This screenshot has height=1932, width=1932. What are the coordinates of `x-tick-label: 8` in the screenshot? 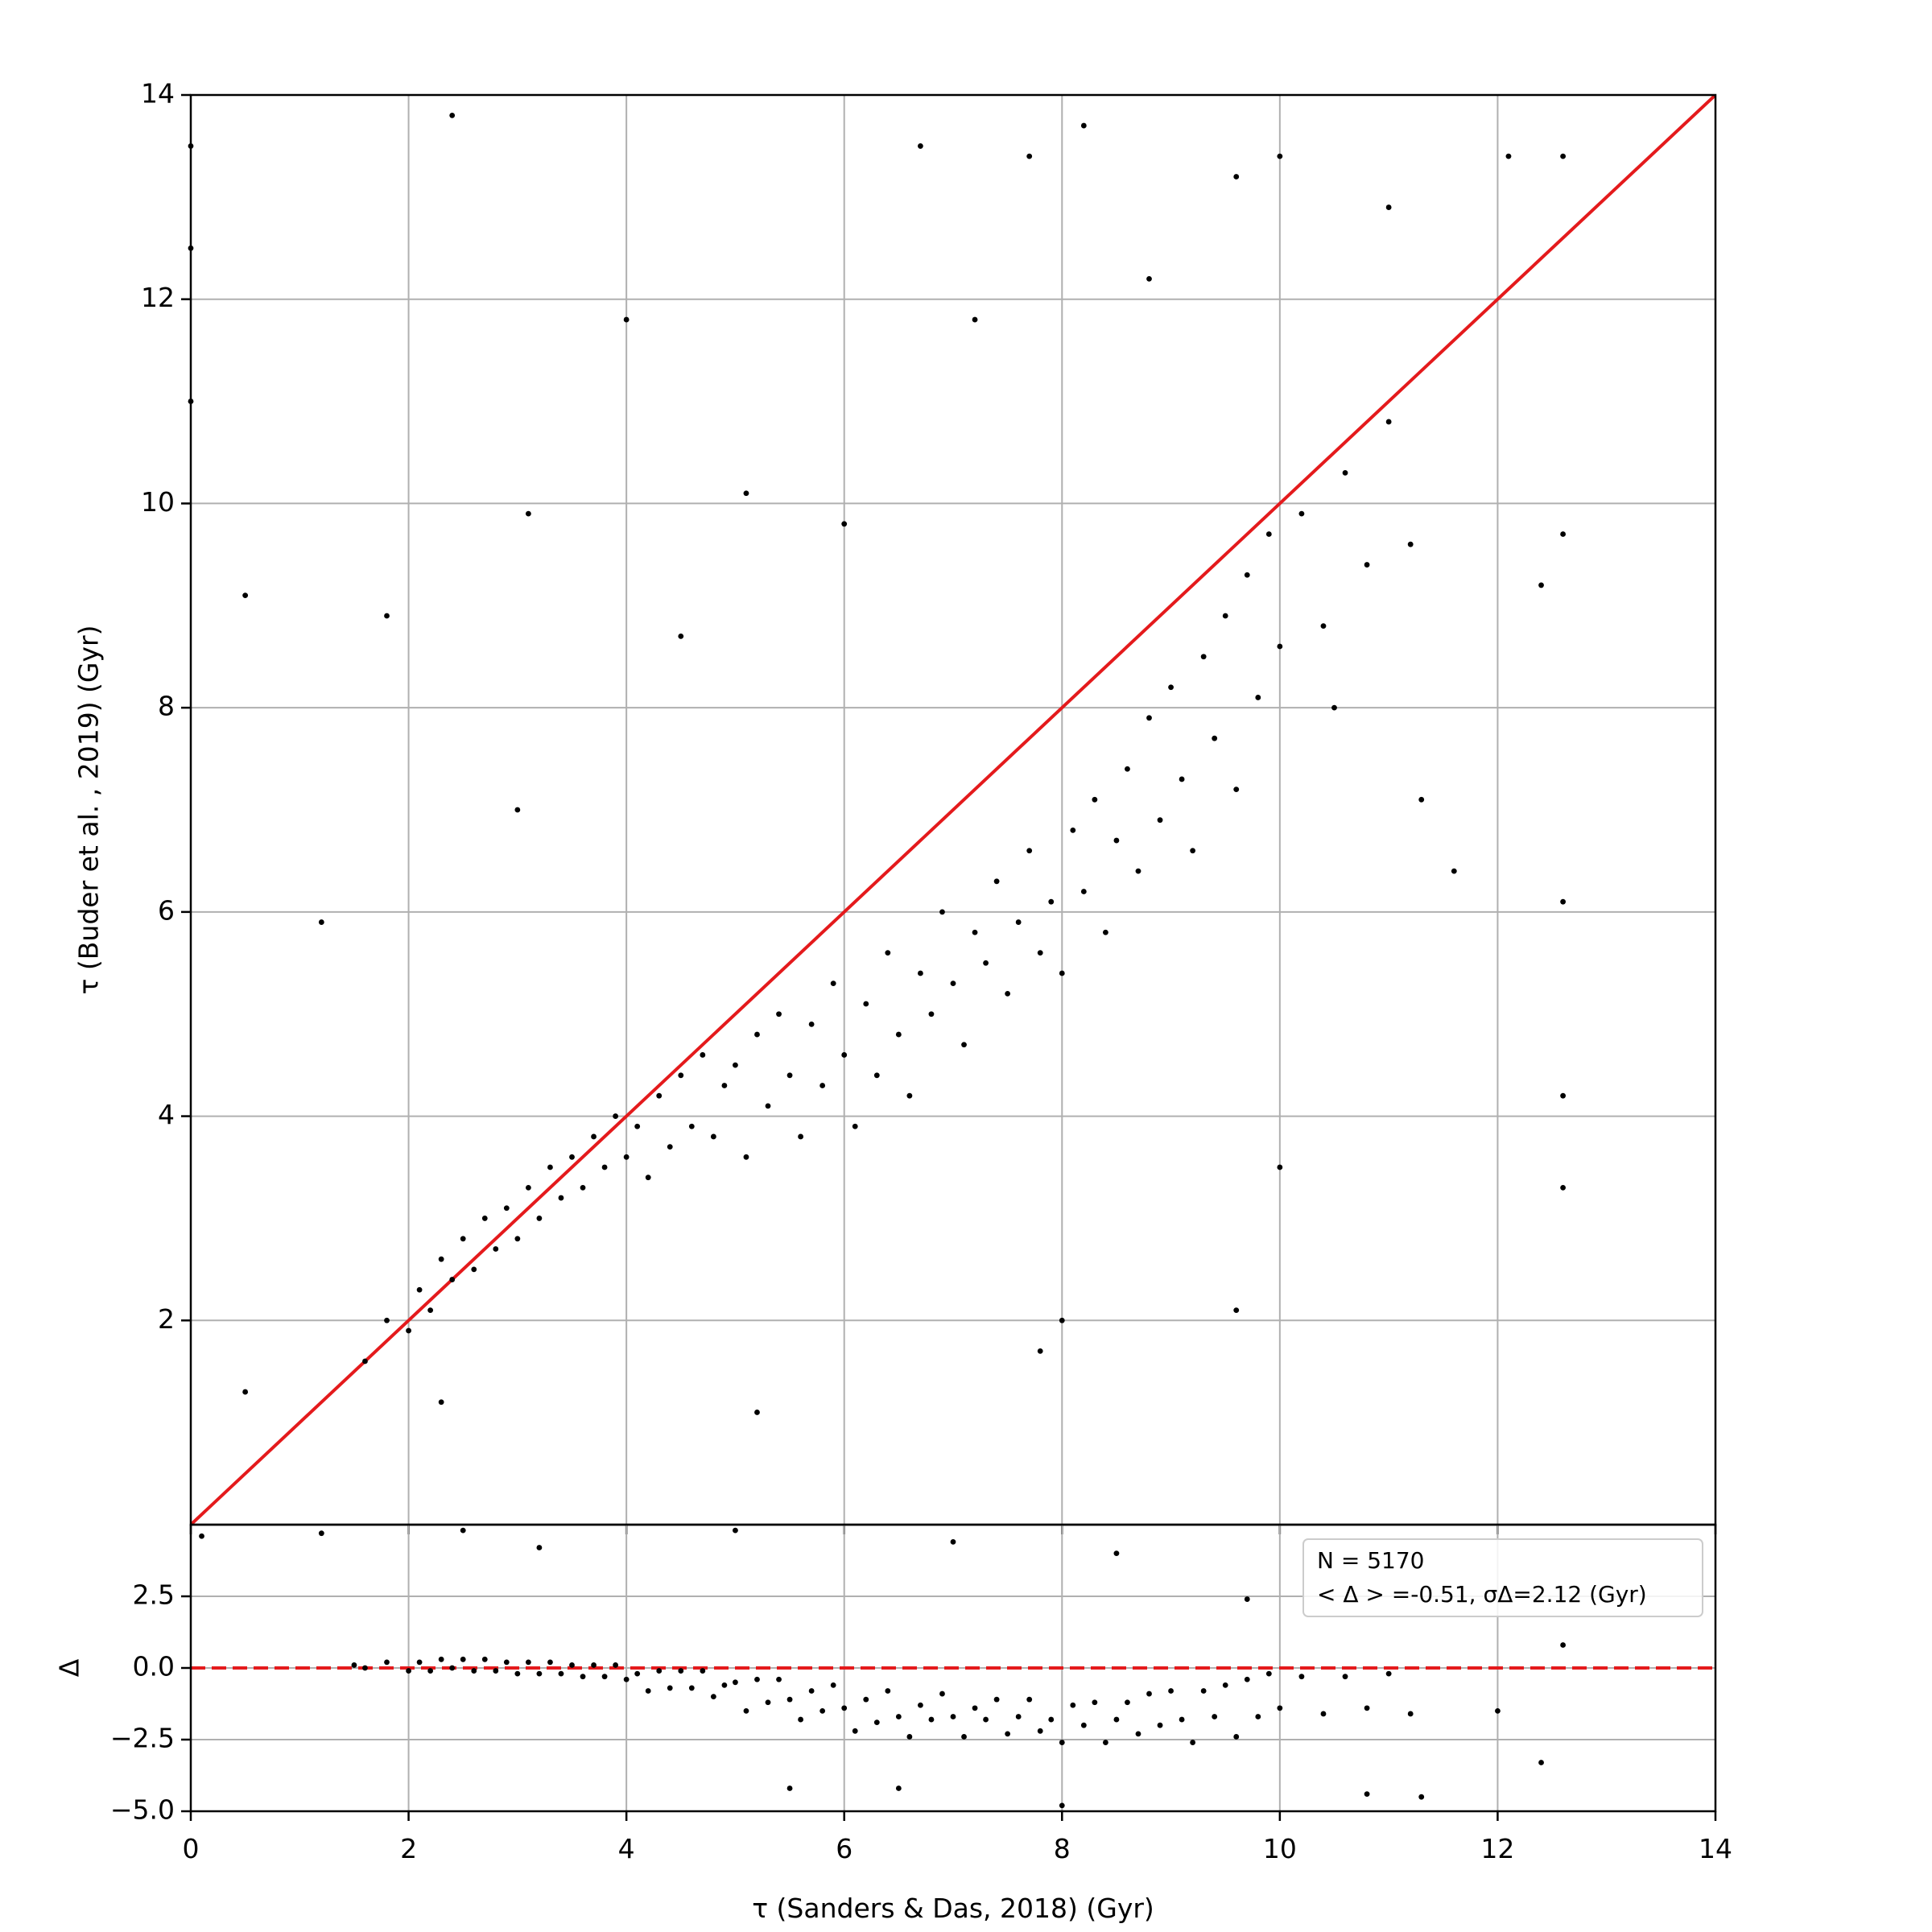 It's located at (1062, 1849).